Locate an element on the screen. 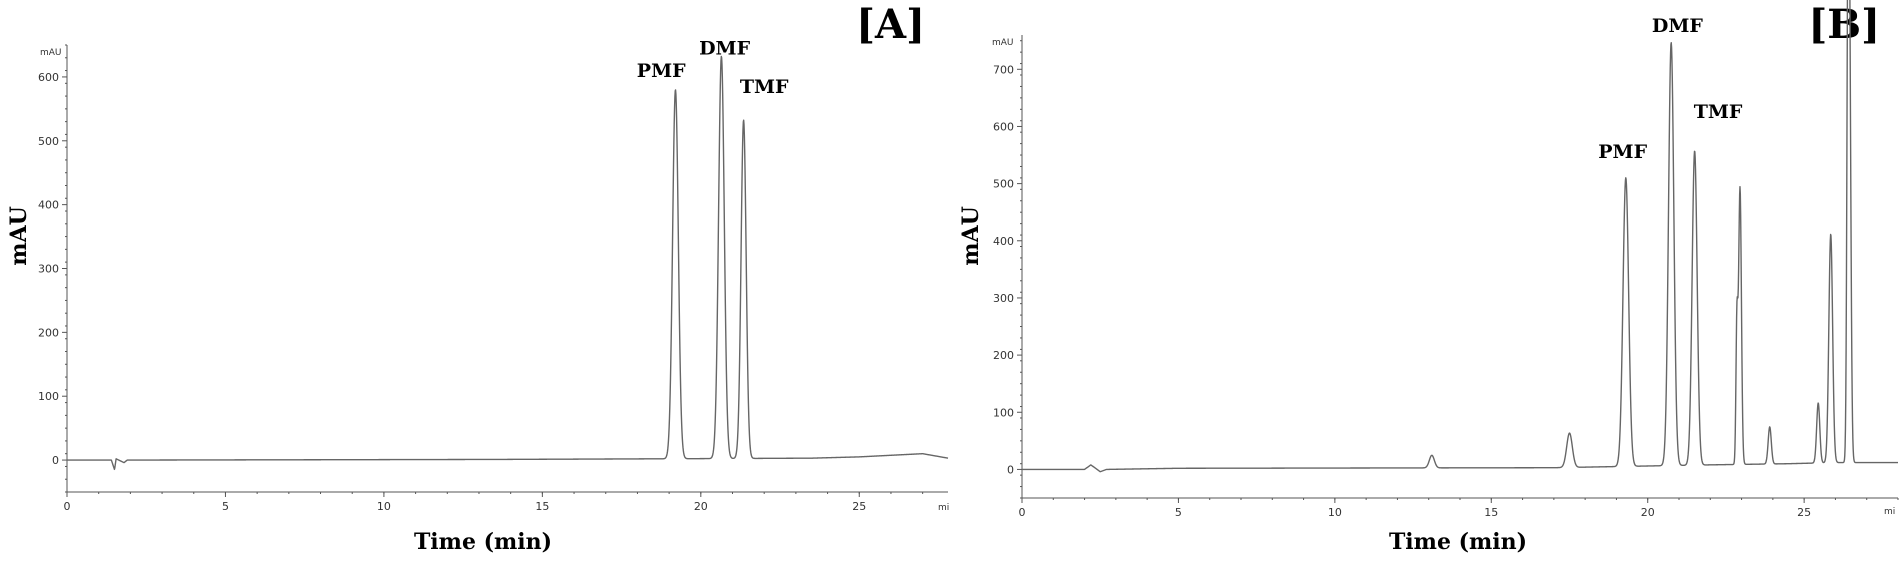 The height and width of the screenshot is (561, 1902). x-unit-label-a: mi is located at coordinates (943, 508).